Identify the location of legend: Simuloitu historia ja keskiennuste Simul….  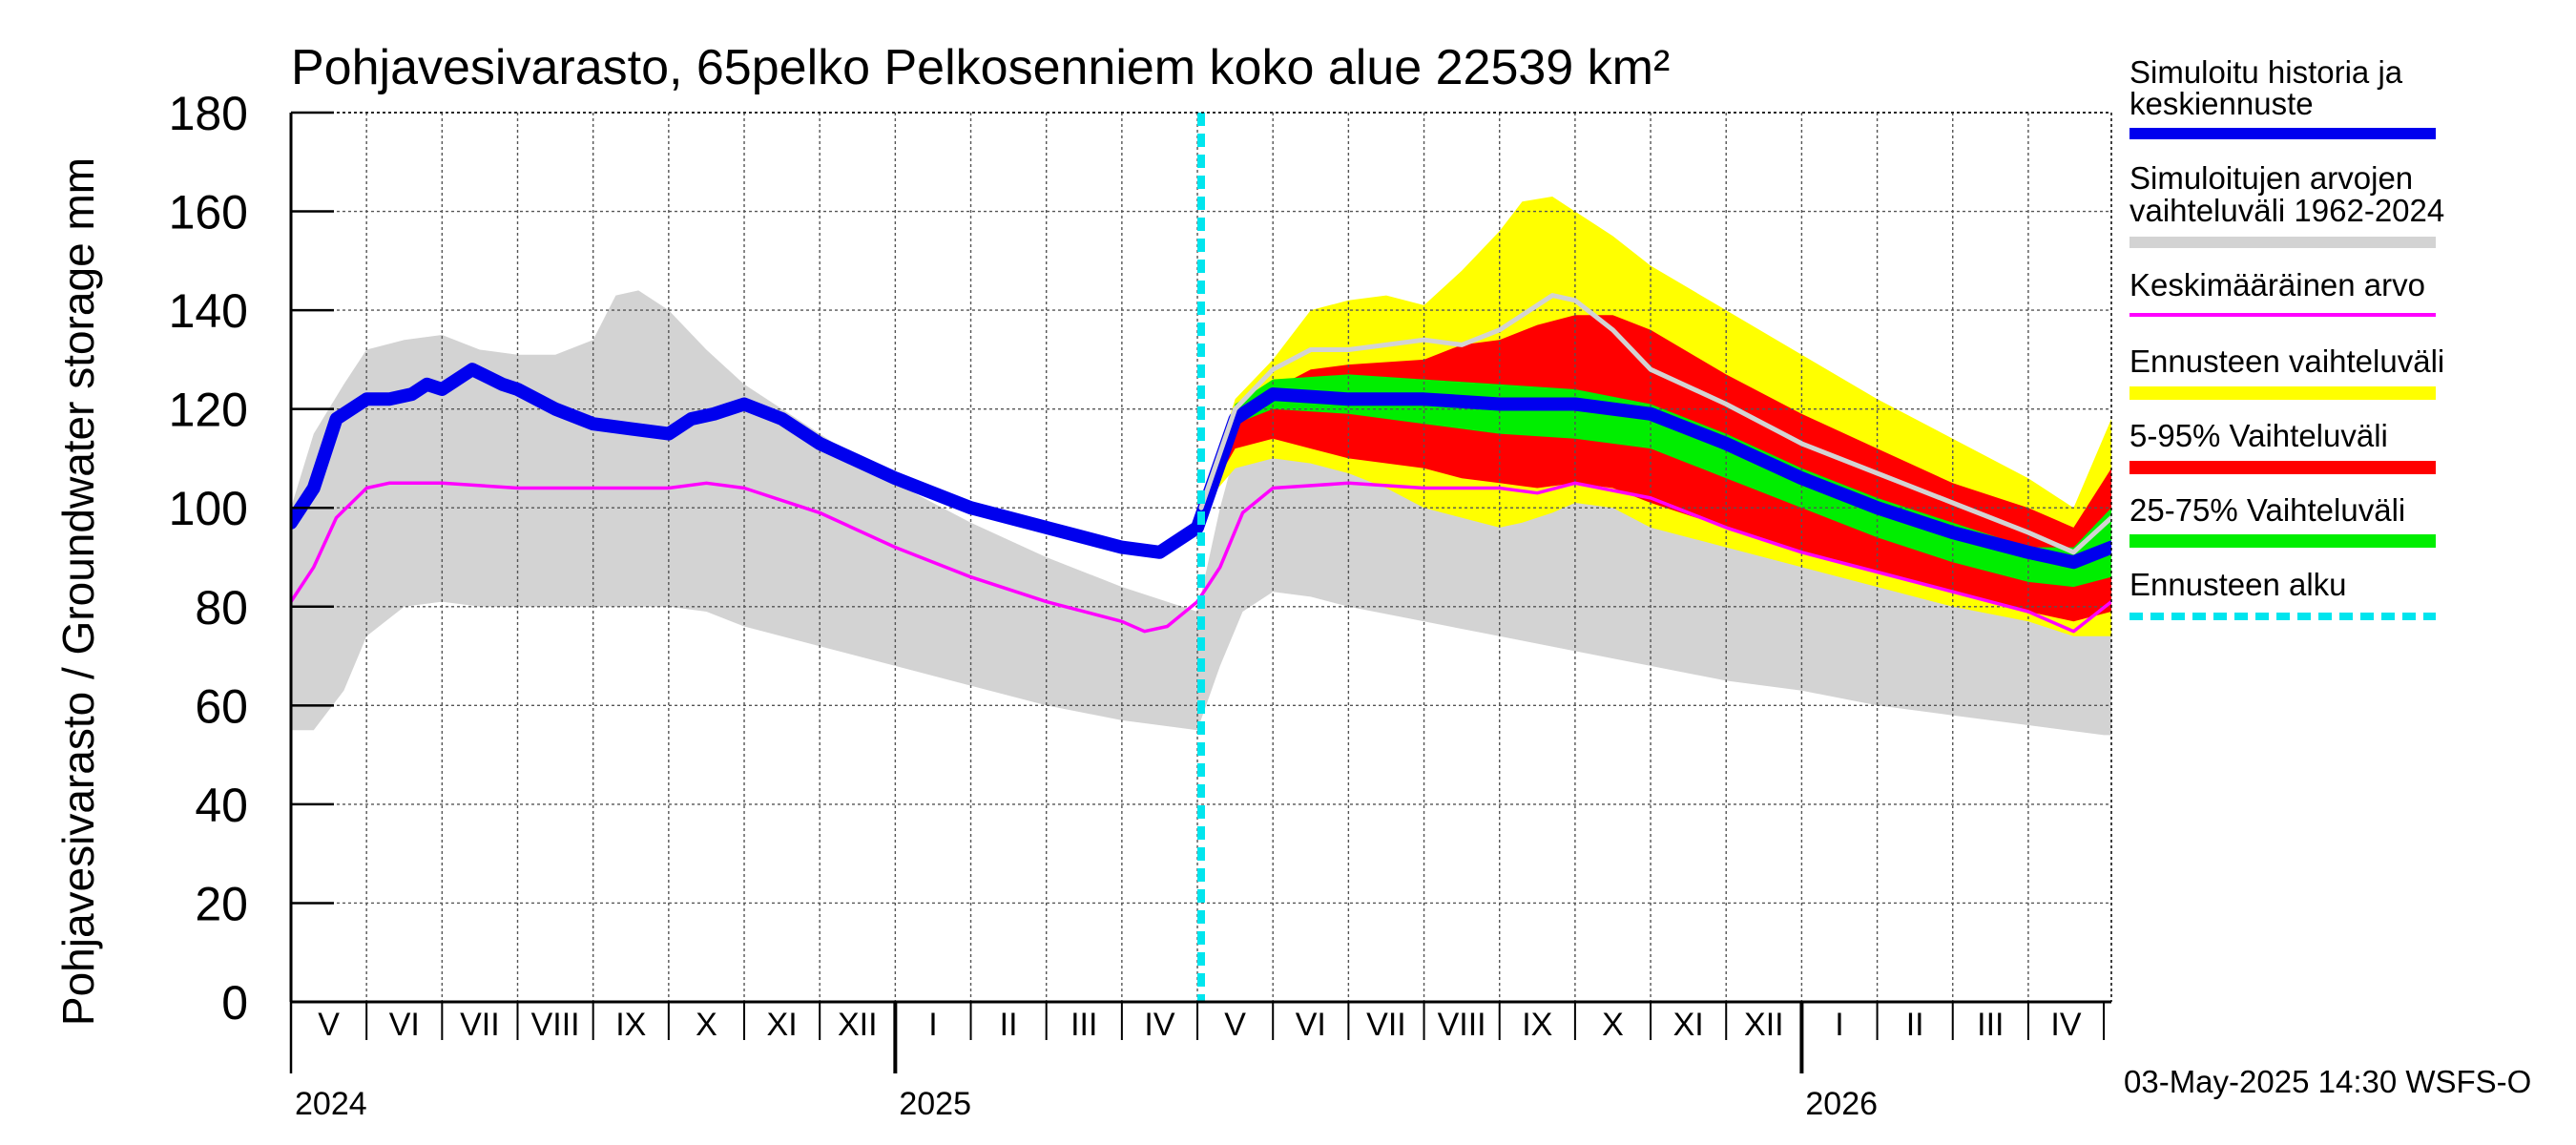
(2286, 337).